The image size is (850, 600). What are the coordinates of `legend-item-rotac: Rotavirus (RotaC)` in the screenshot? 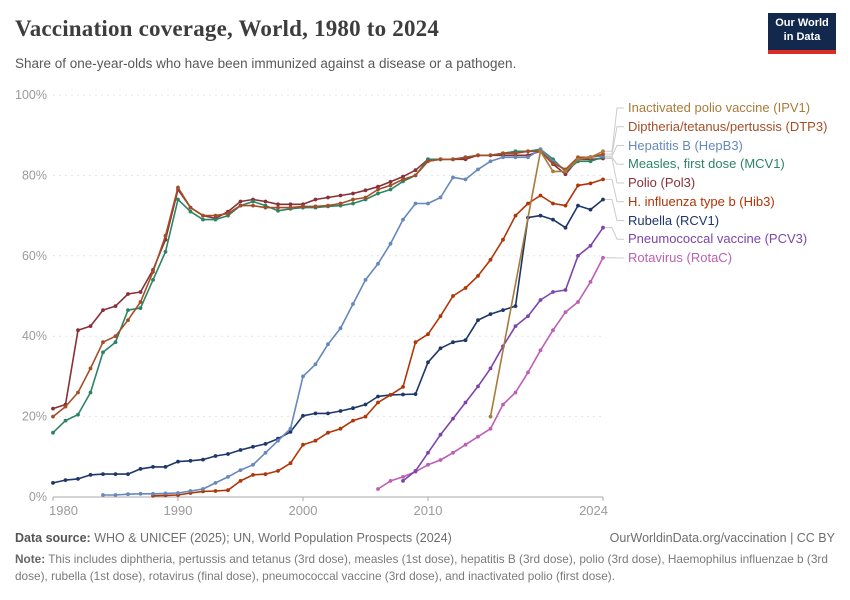 It's located at (680, 257).